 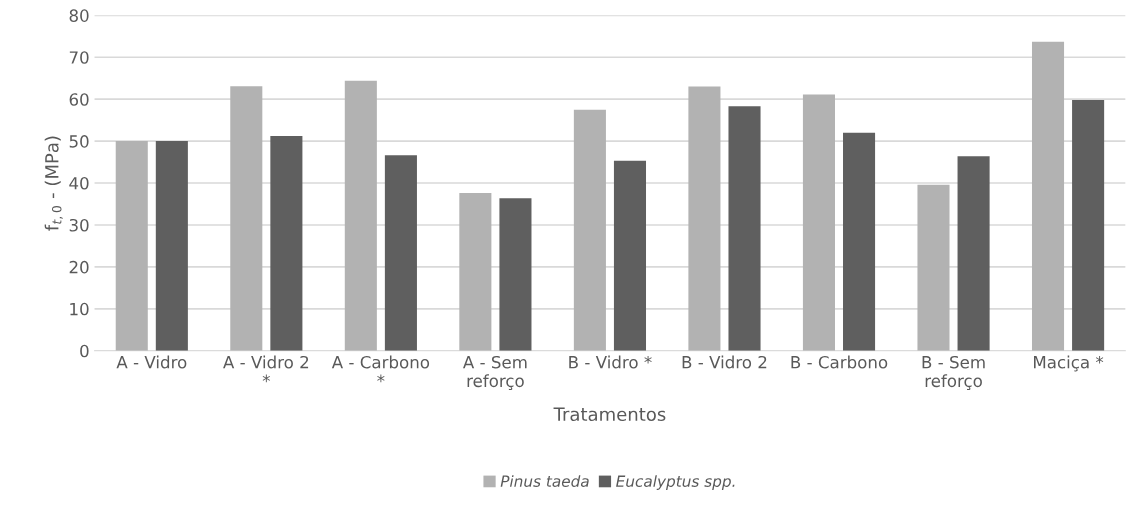 I want to click on y-tick-label: 30, so click(x=79, y=225).